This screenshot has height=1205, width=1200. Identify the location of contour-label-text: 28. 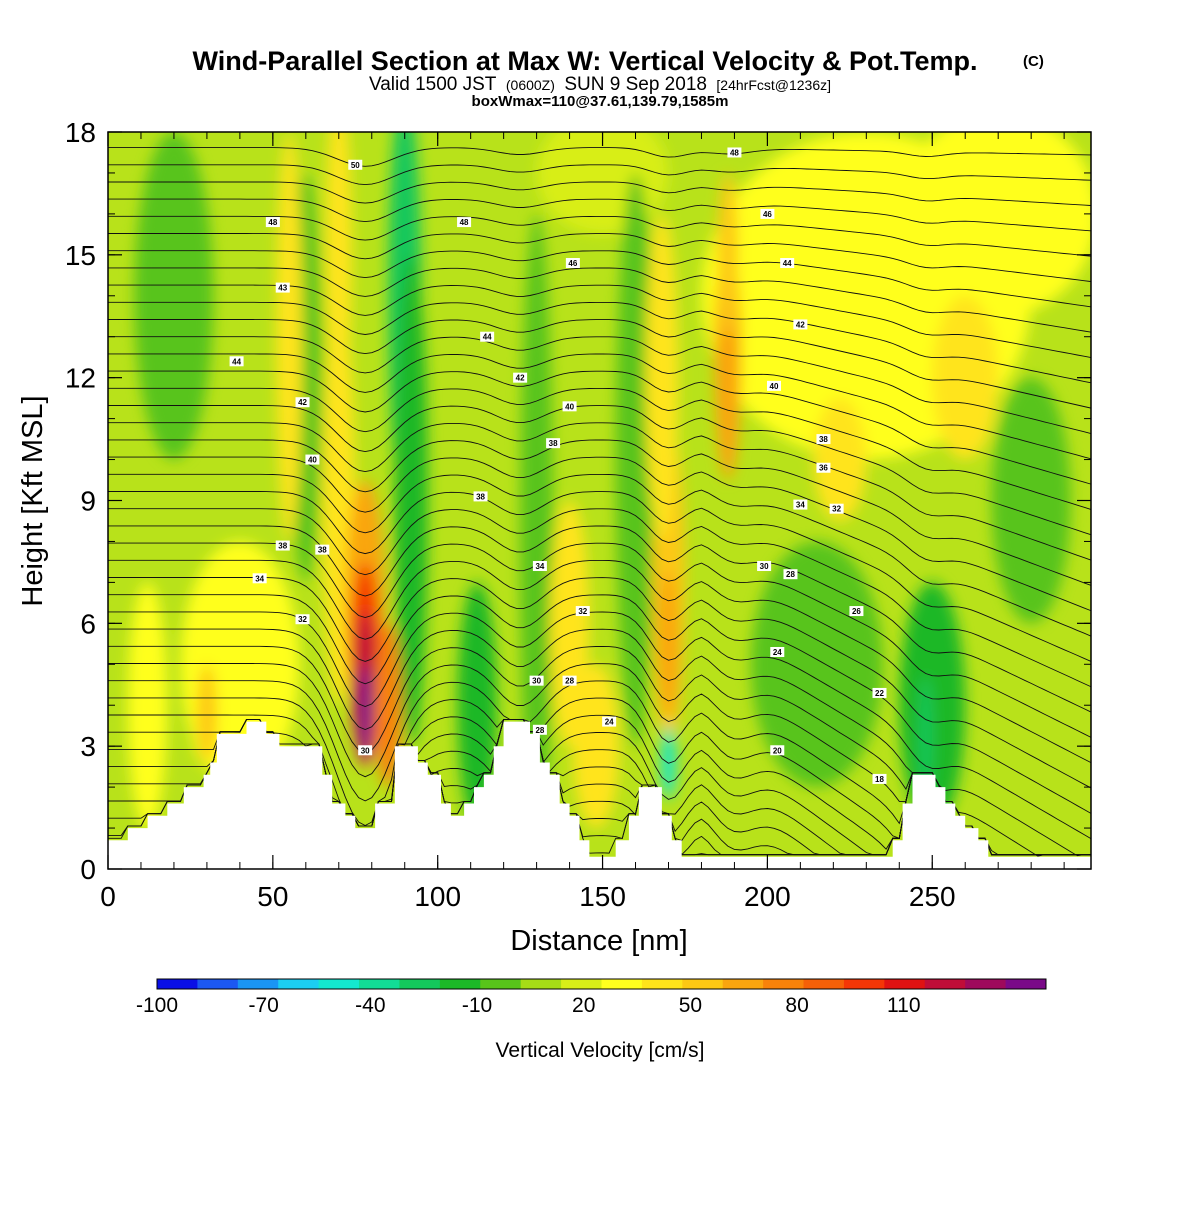
(790, 574).